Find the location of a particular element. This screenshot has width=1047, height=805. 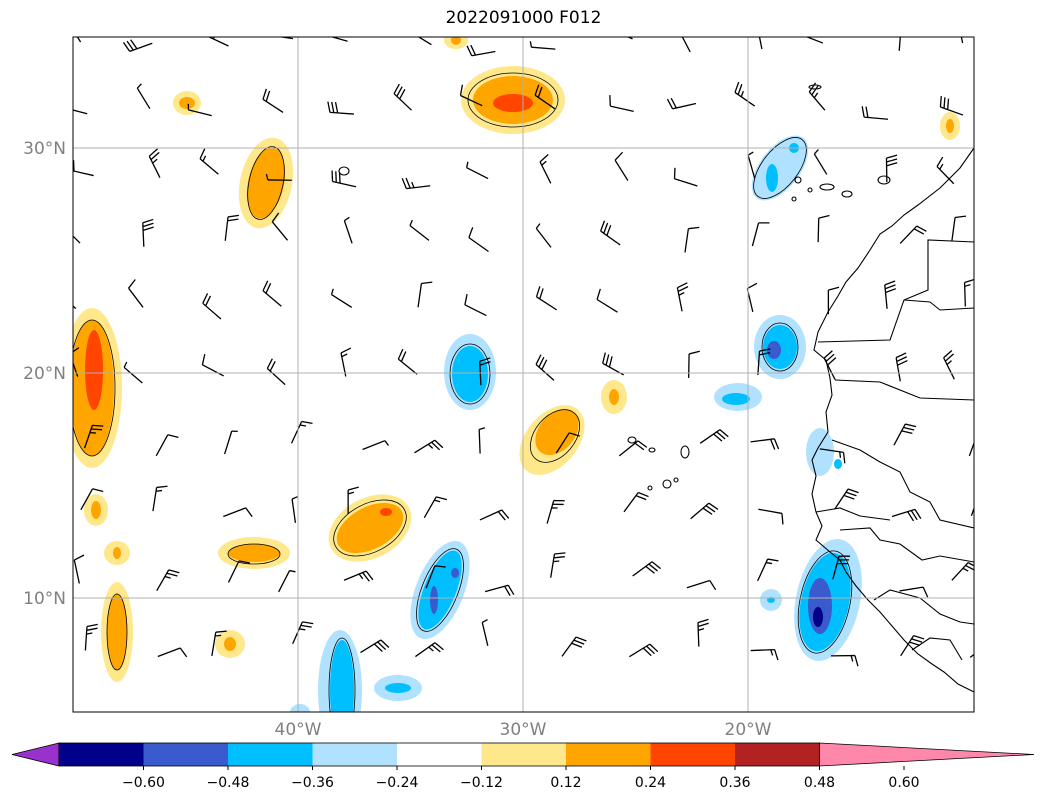

positive-anomaly-west-20n is located at coordinates (97, 388).